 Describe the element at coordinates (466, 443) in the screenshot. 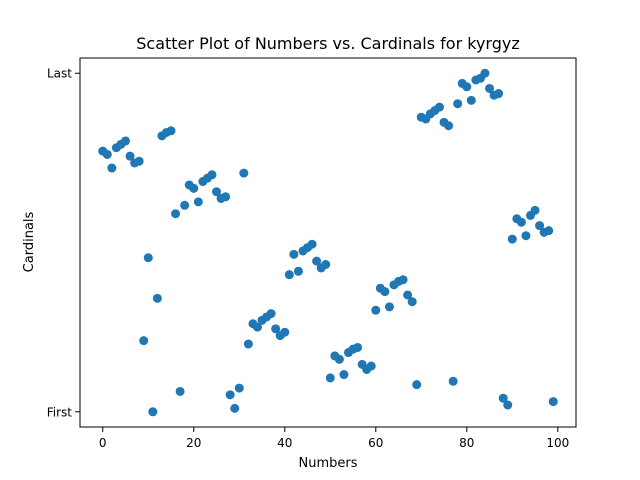

I see `x-tick-label-80: 80` at that location.